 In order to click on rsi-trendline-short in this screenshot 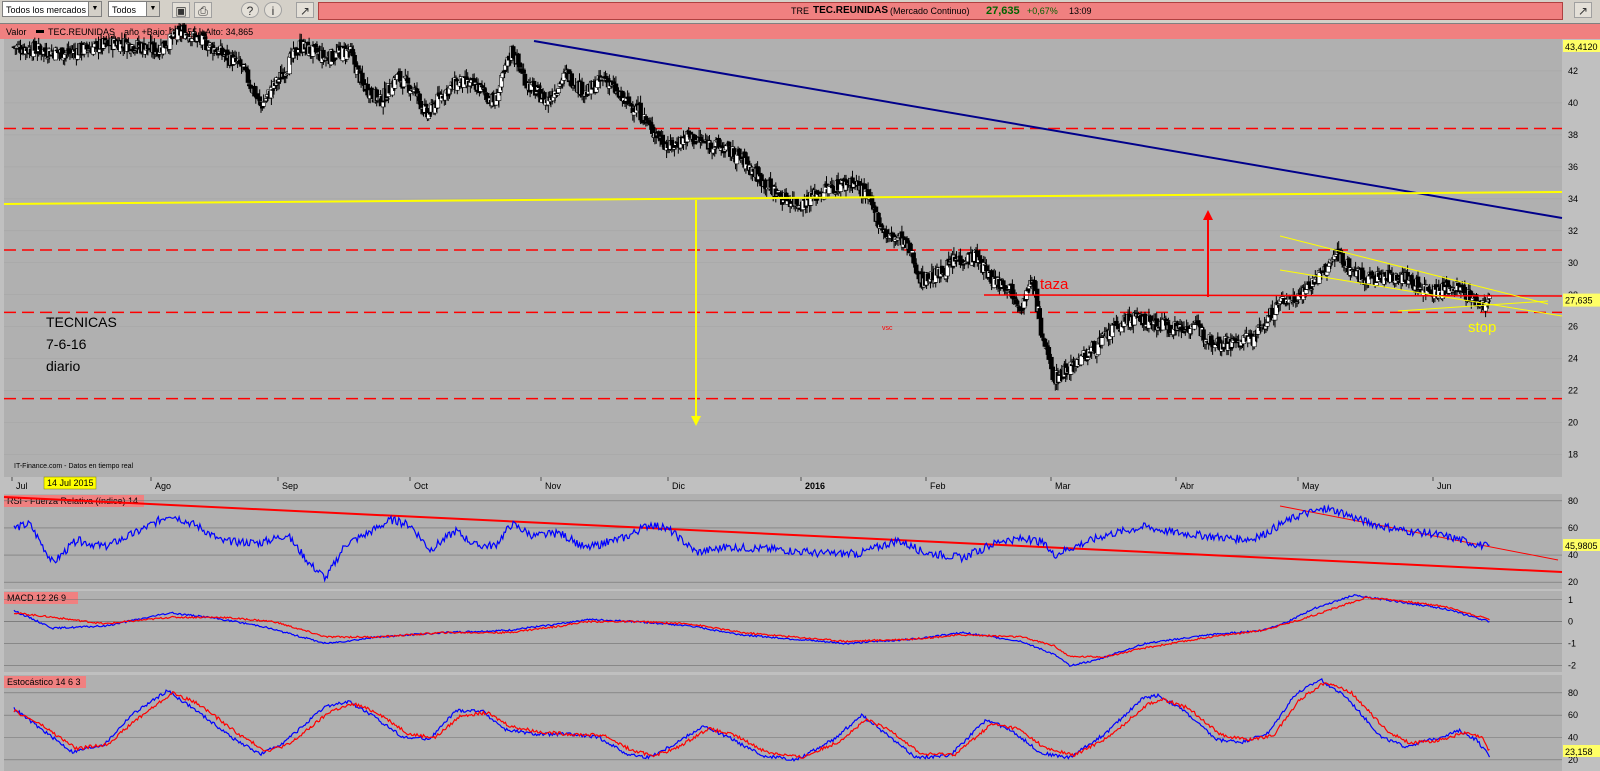, I will do `click(1419, 533)`.